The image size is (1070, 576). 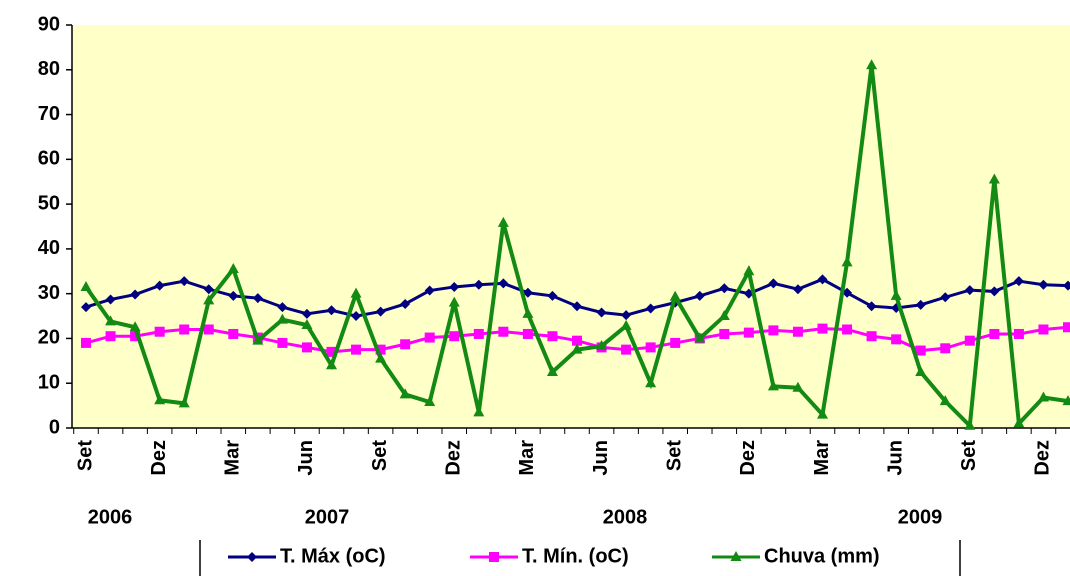 What do you see at coordinates (822, 556) in the screenshot?
I see `legend-label: Chuva (mm)` at bounding box center [822, 556].